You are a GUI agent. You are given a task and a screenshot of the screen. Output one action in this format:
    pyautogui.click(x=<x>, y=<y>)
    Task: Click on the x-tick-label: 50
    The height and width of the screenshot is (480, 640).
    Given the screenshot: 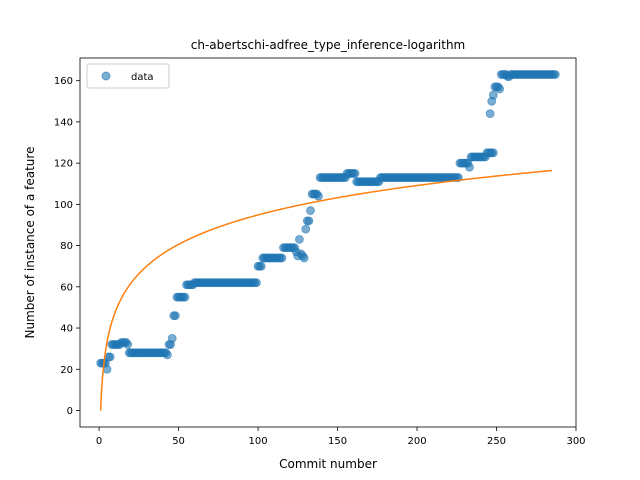 What is the action you would take?
    pyautogui.click(x=178, y=441)
    